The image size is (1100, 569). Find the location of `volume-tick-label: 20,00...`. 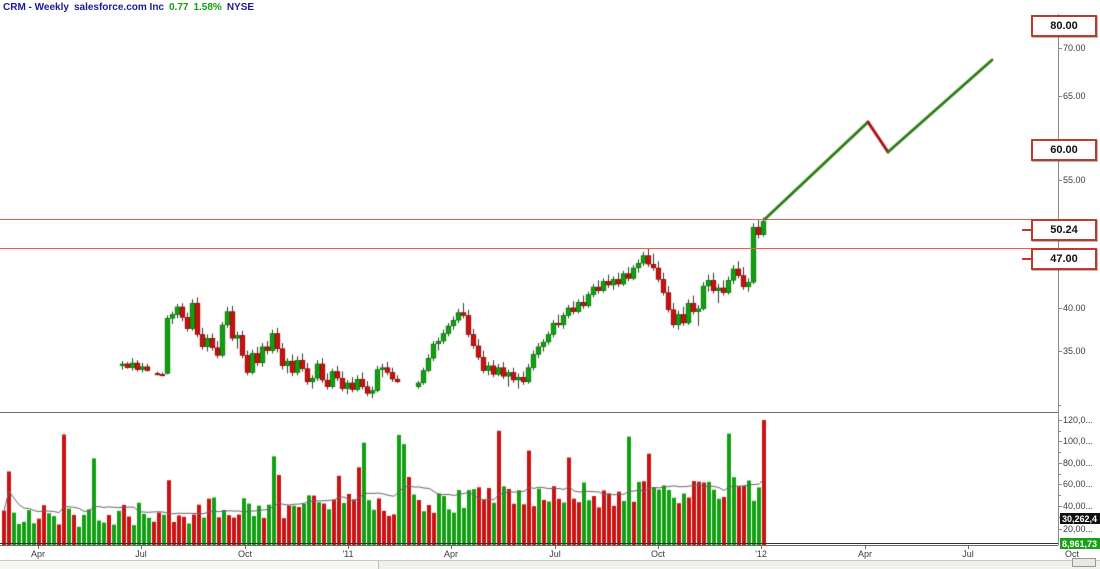

volume-tick-label: 20,00... is located at coordinates (1078, 529).